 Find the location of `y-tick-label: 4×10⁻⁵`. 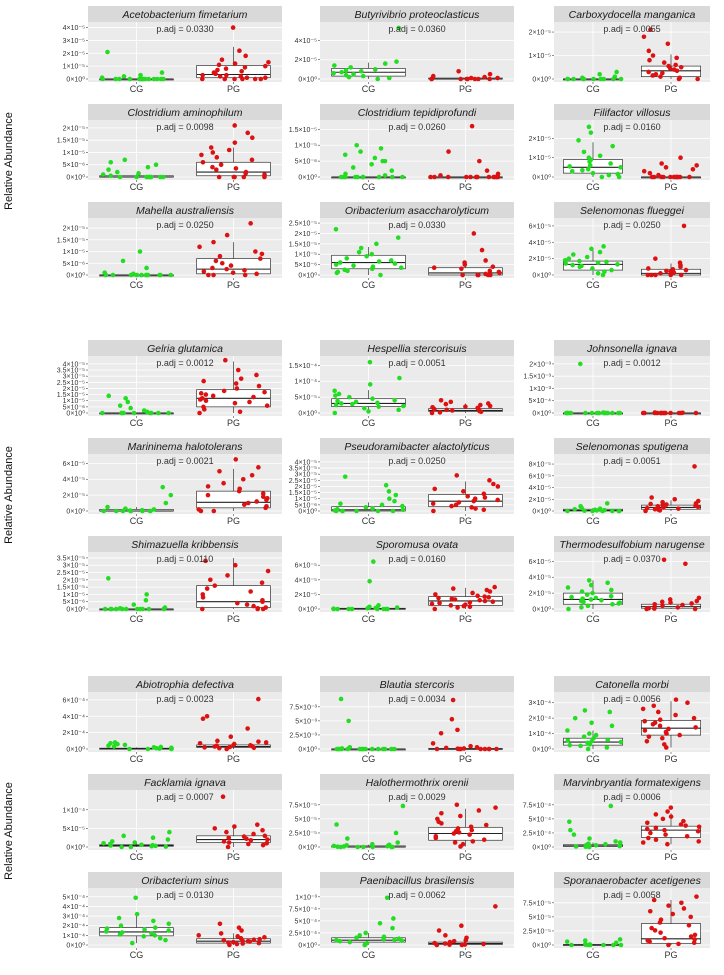

y-tick-label: 4×10⁻⁵ is located at coordinates (306, 41).